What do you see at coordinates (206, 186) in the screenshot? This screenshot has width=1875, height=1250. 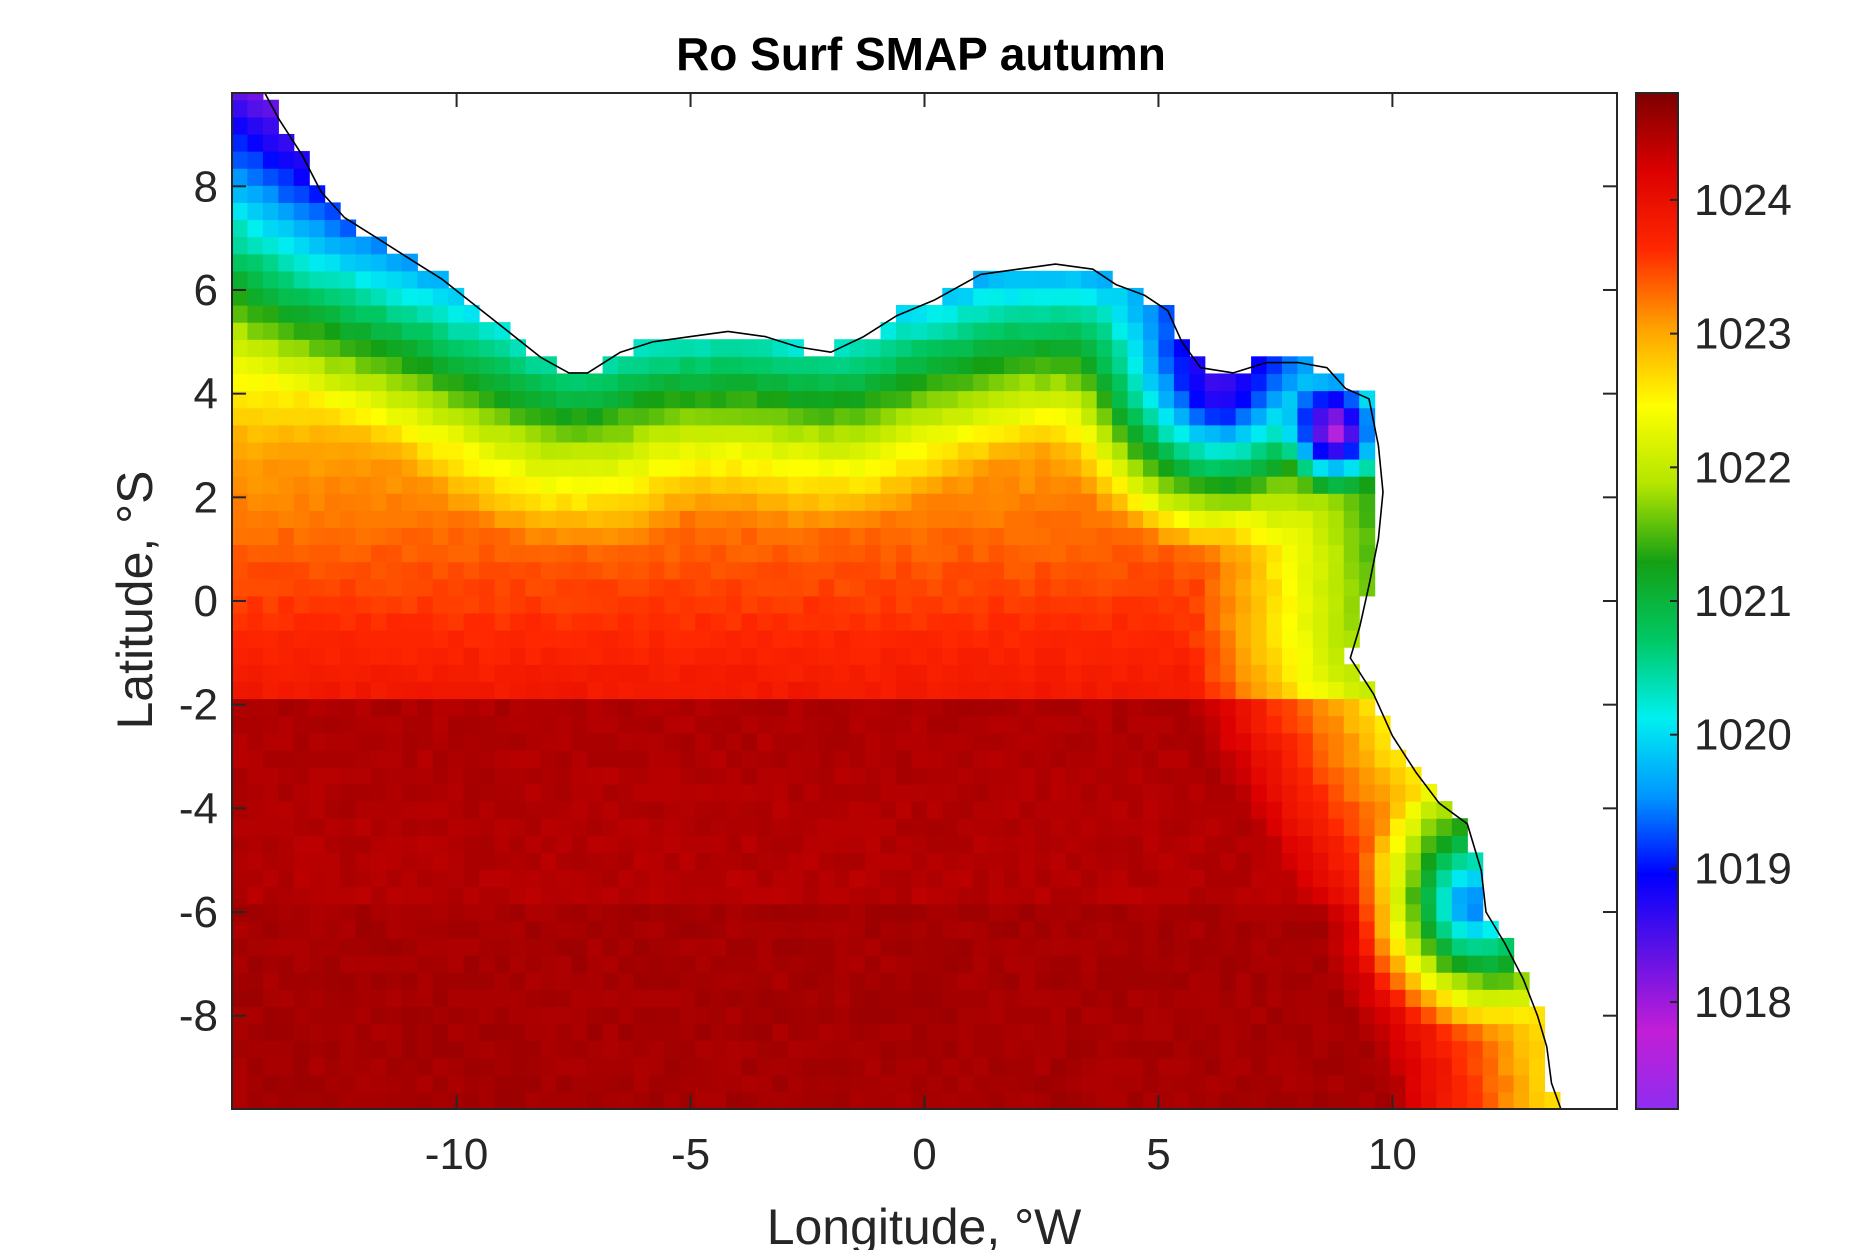 I see `y-tick-label: 8` at bounding box center [206, 186].